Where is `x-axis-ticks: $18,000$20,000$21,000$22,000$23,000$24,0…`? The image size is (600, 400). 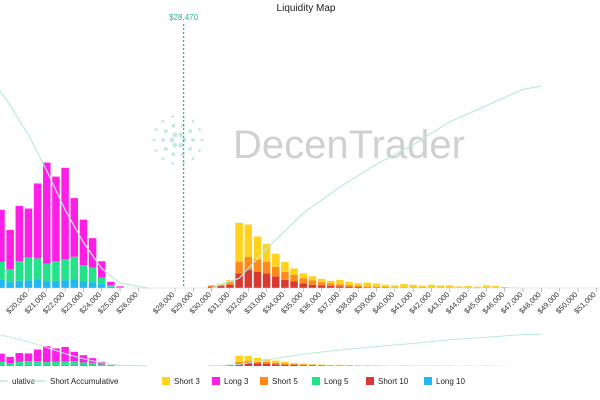 x-axis-ticks: $18,000$20,000$21,000$22,000$23,000$24,0… is located at coordinates (301, 302).